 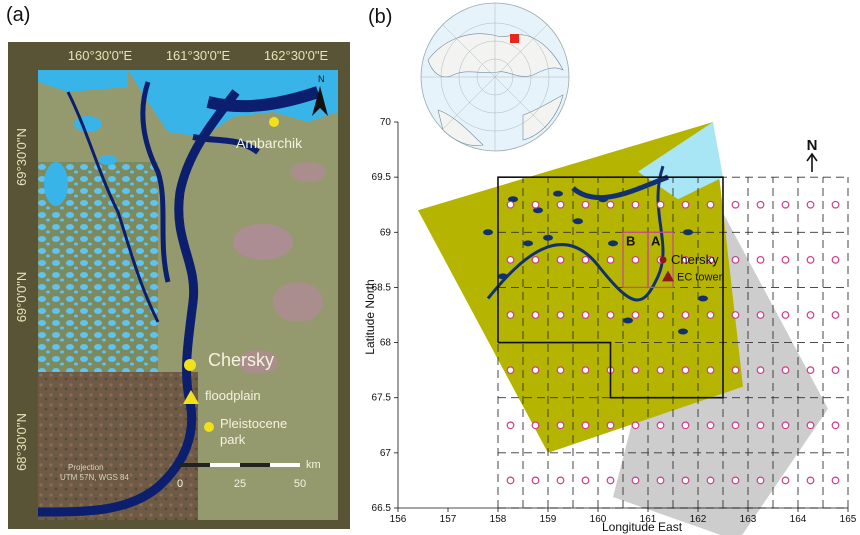 I want to click on projection-label-1: Projection, so click(x=86, y=467).